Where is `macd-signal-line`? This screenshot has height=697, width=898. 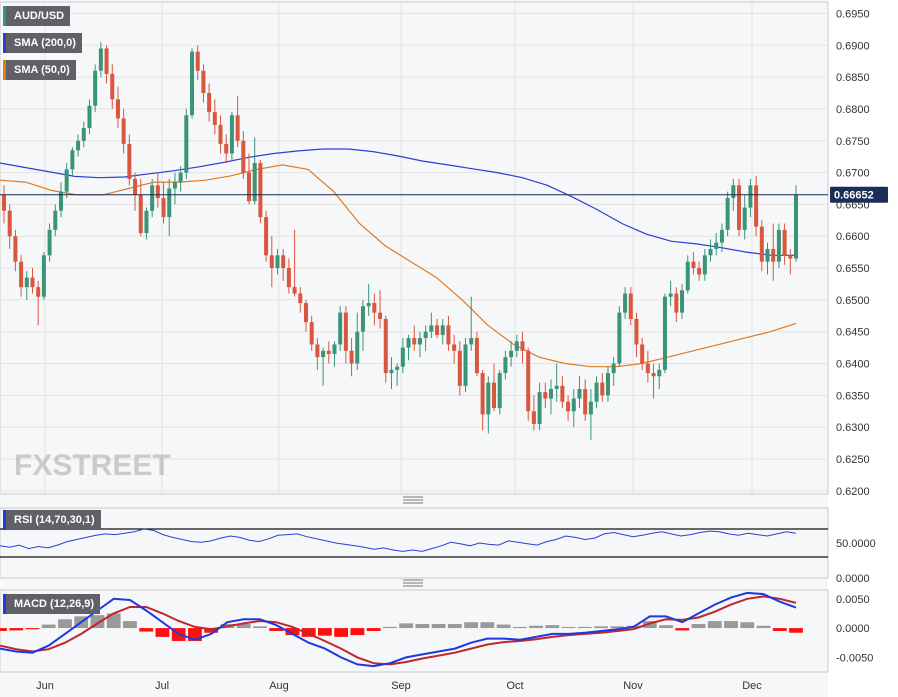 macd-signal-line is located at coordinates (398, 630).